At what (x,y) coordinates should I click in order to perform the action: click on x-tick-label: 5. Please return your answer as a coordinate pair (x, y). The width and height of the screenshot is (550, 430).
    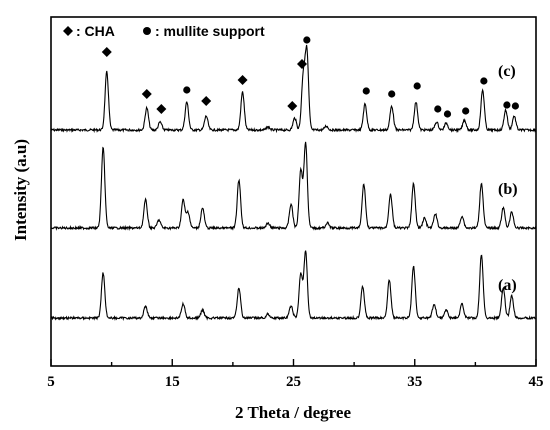
    Looking at the image, I should click on (51, 382).